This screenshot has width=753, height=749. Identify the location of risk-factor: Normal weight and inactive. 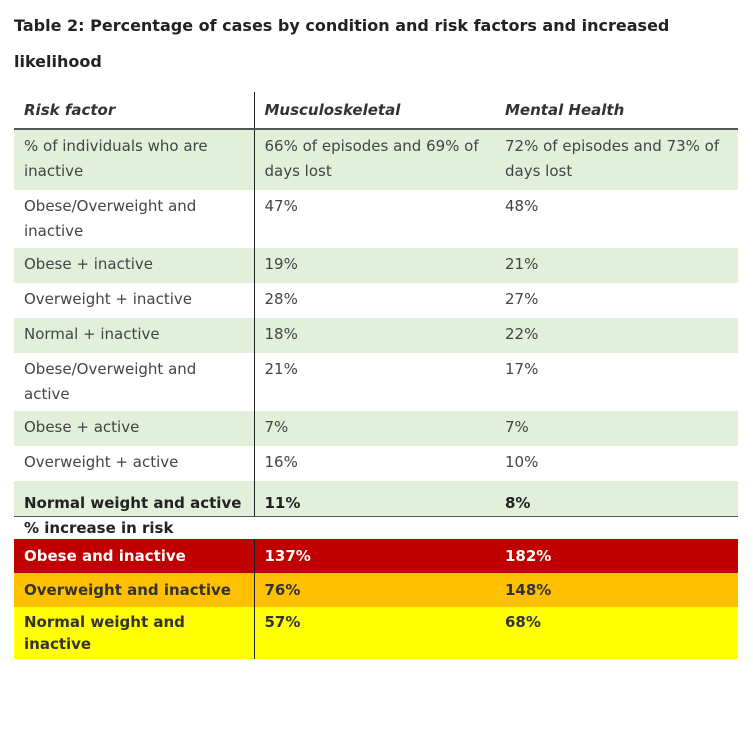
(134, 633).